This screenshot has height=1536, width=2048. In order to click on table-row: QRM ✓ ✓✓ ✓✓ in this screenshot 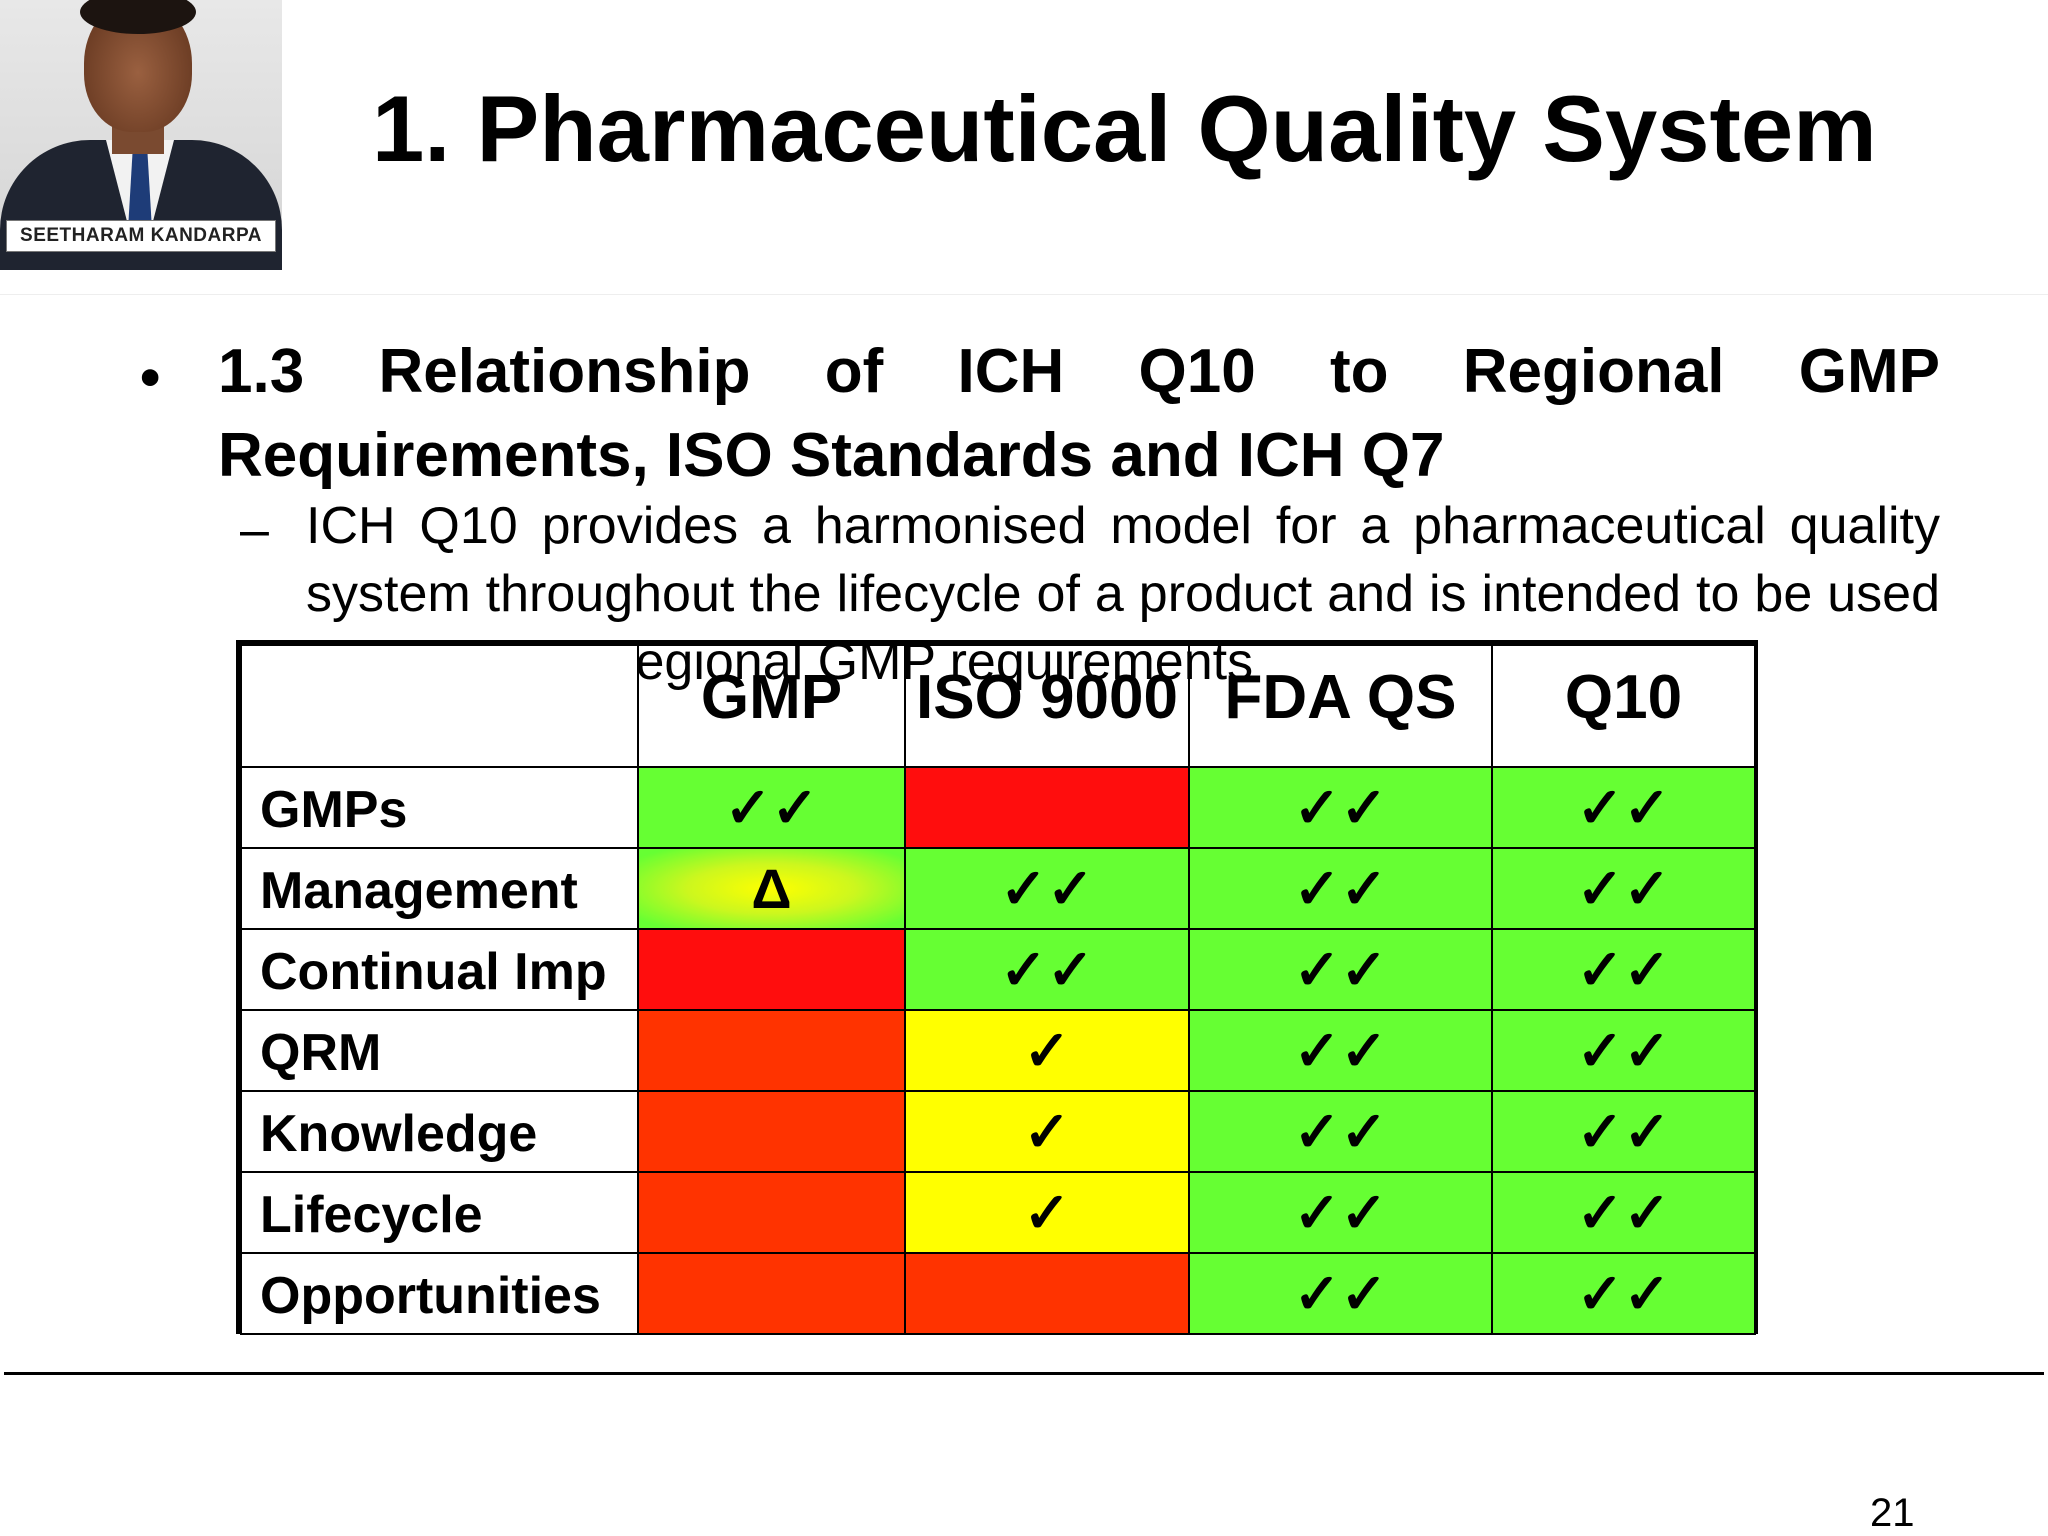, I will do `click(998, 1050)`.